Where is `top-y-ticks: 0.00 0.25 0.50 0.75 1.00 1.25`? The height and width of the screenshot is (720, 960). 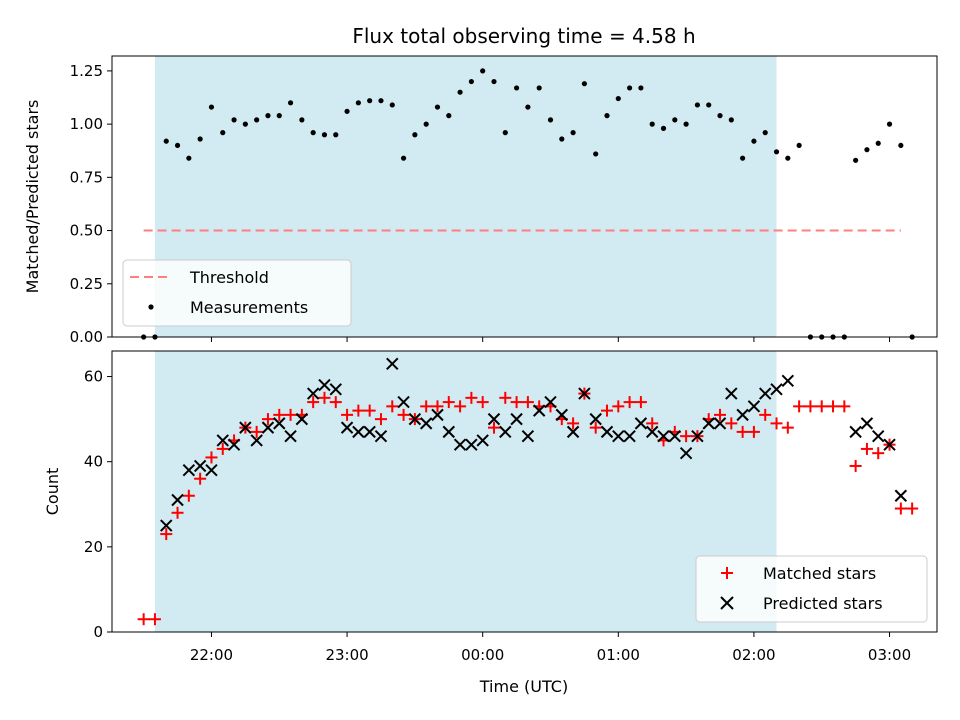 top-y-ticks: 0.00 0.25 0.50 0.75 1.00 1.25 is located at coordinates (91, 204).